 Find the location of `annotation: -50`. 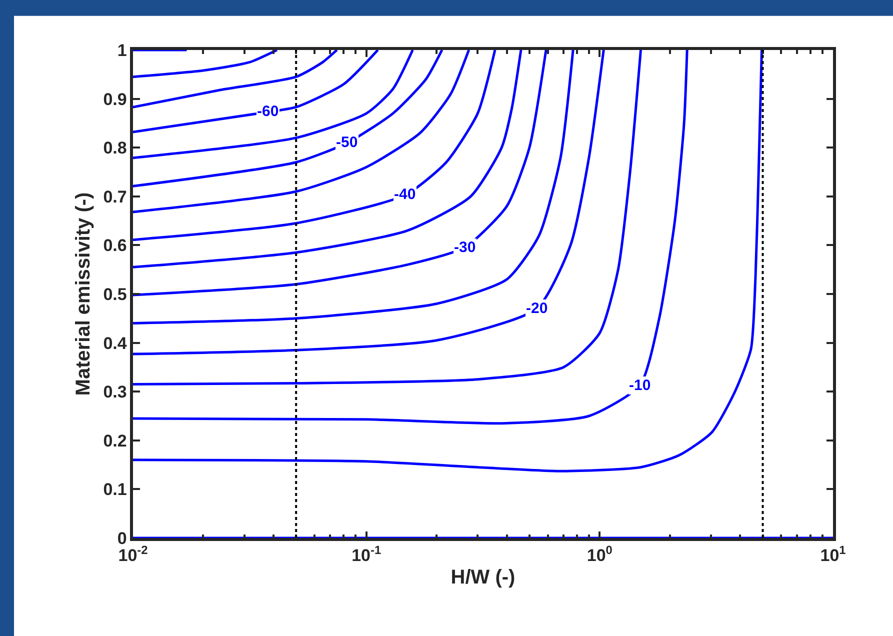

annotation: -50 is located at coordinates (347, 142).